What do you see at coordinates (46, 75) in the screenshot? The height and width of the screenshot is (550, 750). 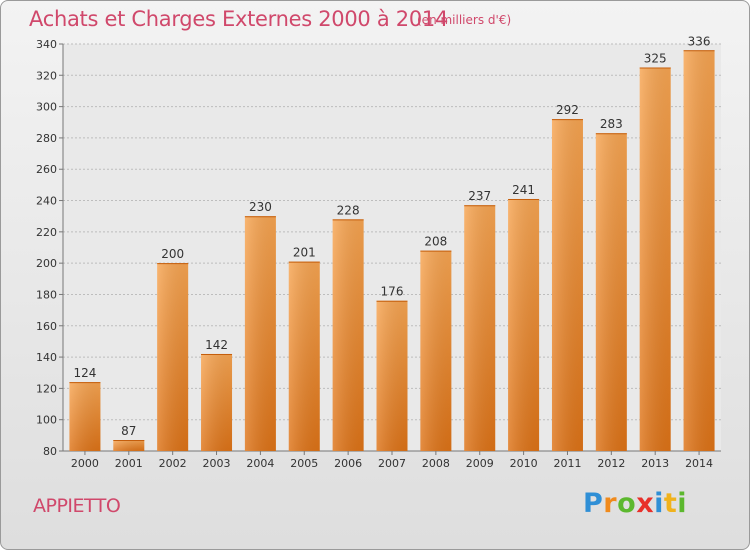 I see `y-tick-label: 320` at bounding box center [46, 75].